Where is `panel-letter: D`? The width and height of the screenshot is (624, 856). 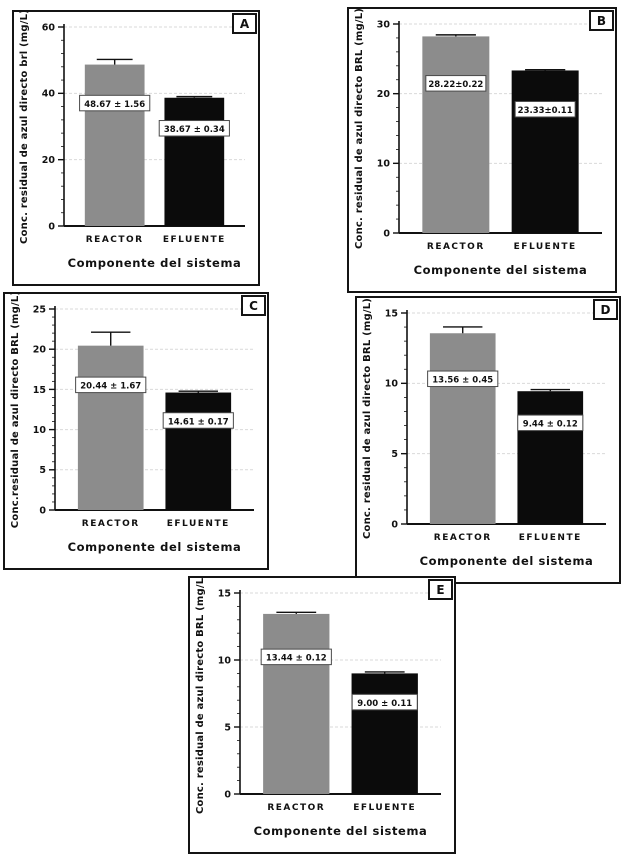 panel-letter: D is located at coordinates (605, 309).